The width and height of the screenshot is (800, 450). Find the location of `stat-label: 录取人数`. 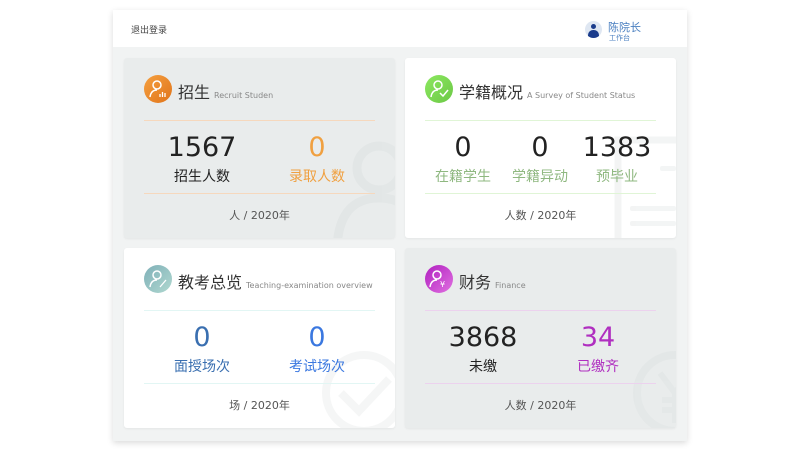

stat-label: 录取人数 is located at coordinates (317, 177).